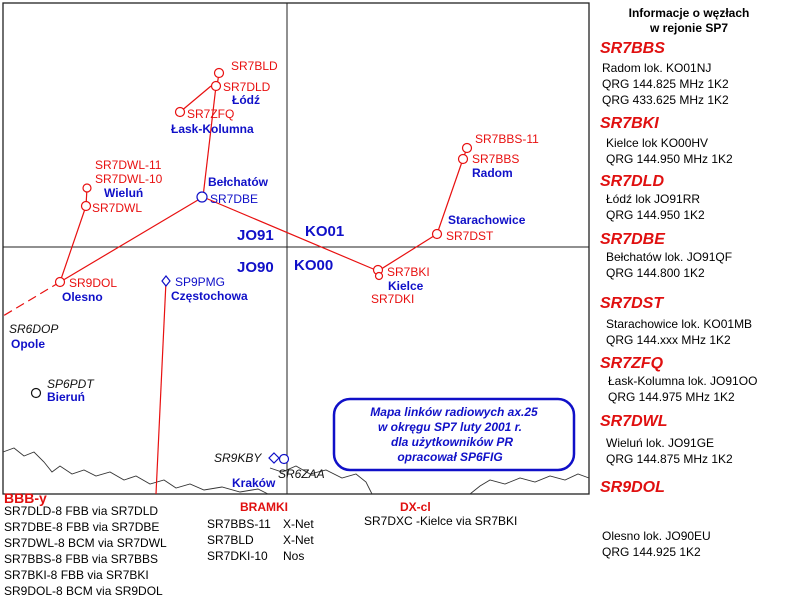 The height and width of the screenshot is (600, 800). What do you see at coordinates (655, 215) in the screenshot?
I see `node-sr7dld-line-2: QRG 144.950 1K2` at bounding box center [655, 215].